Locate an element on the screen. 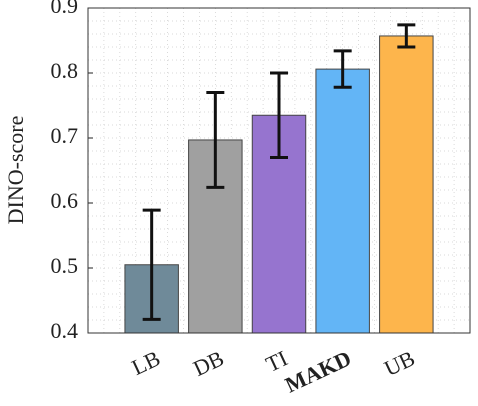 This screenshot has width=478, height=406. y-tick-label: 0.4 is located at coordinates (65, 330).